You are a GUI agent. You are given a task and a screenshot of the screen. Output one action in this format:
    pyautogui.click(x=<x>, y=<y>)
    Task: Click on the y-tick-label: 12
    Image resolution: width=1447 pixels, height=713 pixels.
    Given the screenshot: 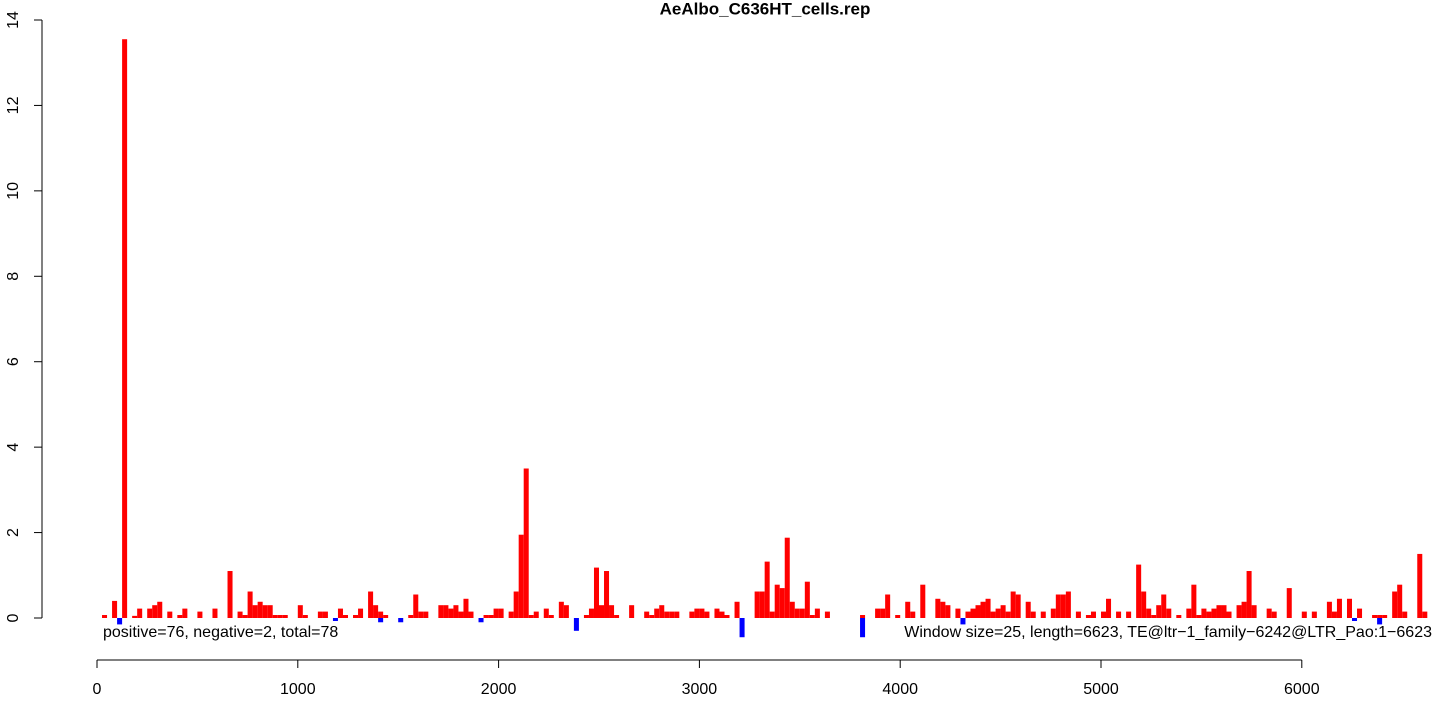 What is the action you would take?
    pyautogui.click(x=13, y=105)
    